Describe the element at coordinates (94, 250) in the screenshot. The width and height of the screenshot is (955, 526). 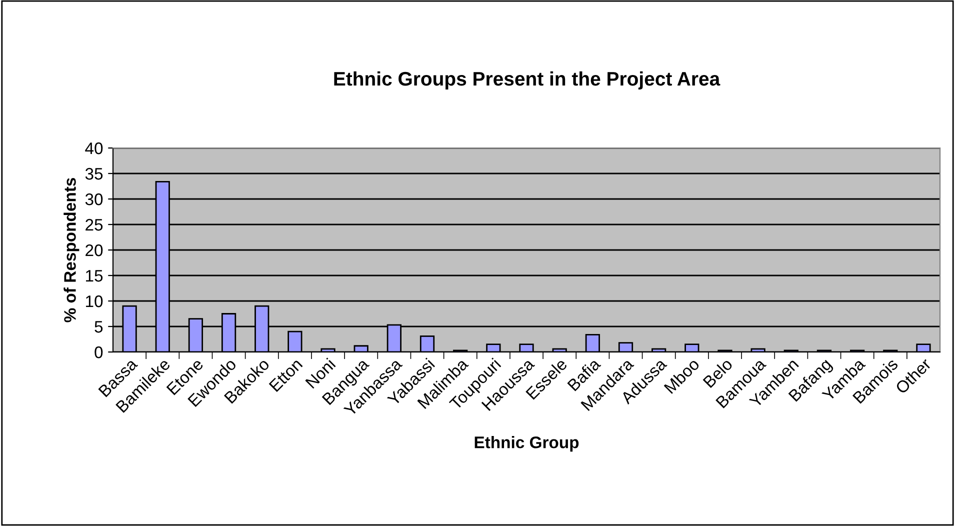
I see `y-tick-label: 20` at that location.